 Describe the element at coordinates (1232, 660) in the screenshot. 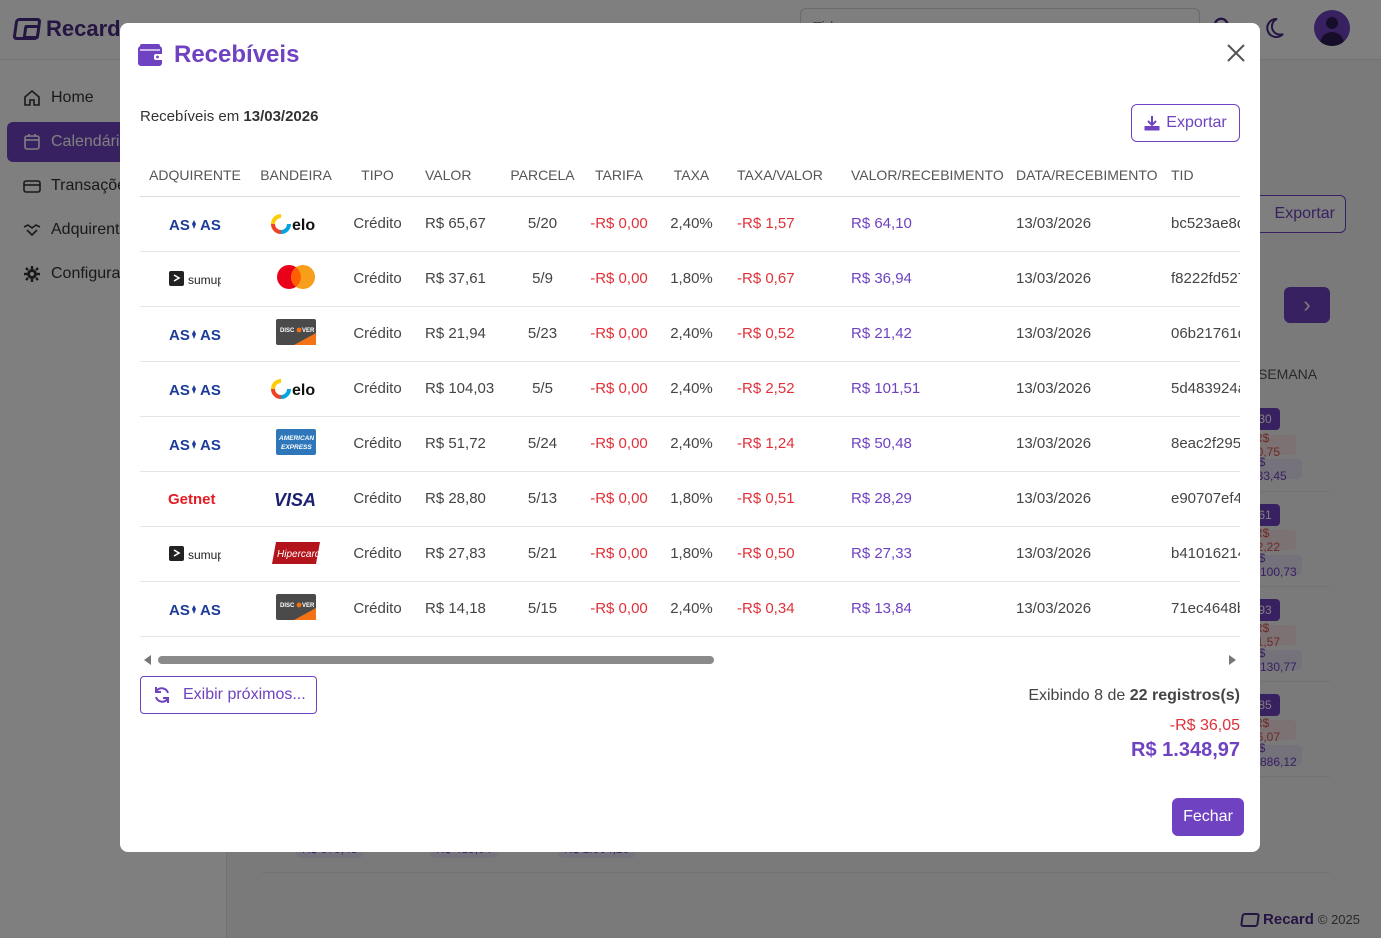

I see `scroll-right-arrow-icon` at that location.